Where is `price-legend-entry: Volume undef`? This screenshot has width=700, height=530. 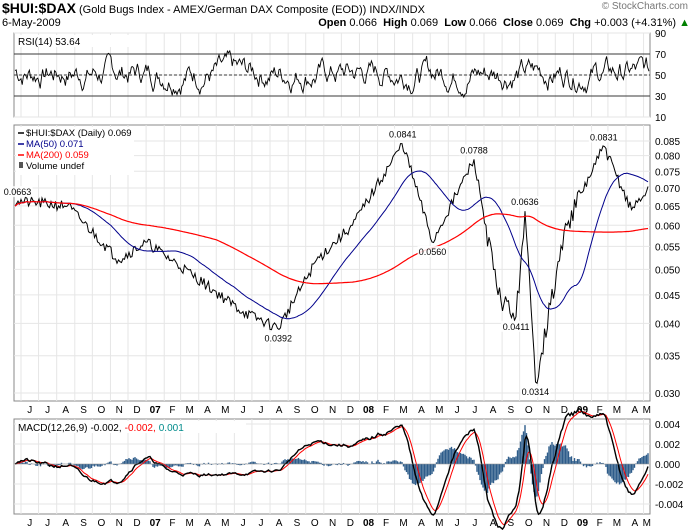
price-legend-entry: Volume undef is located at coordinates (55, 166).